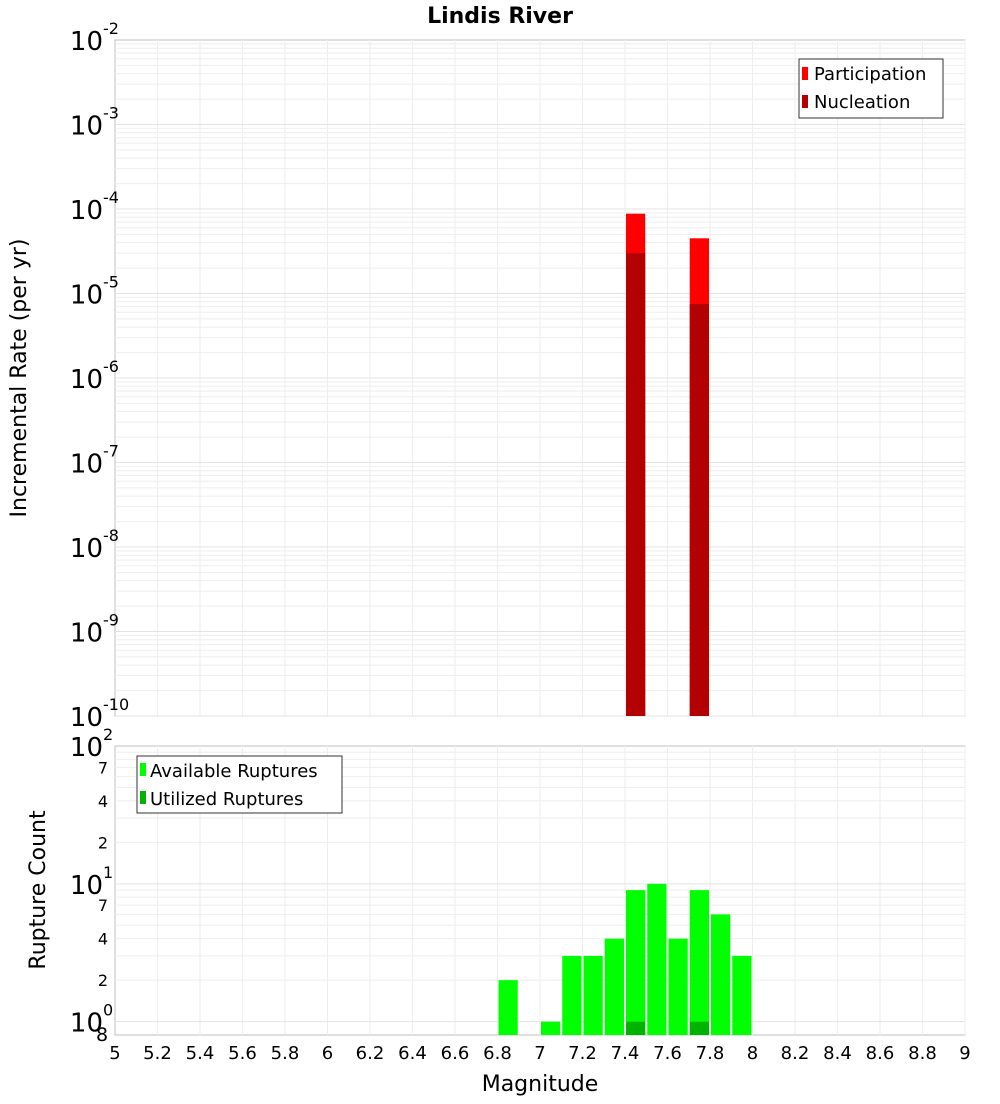  I want to click on count-y-tick-label: 10 1, so click(91, 882).